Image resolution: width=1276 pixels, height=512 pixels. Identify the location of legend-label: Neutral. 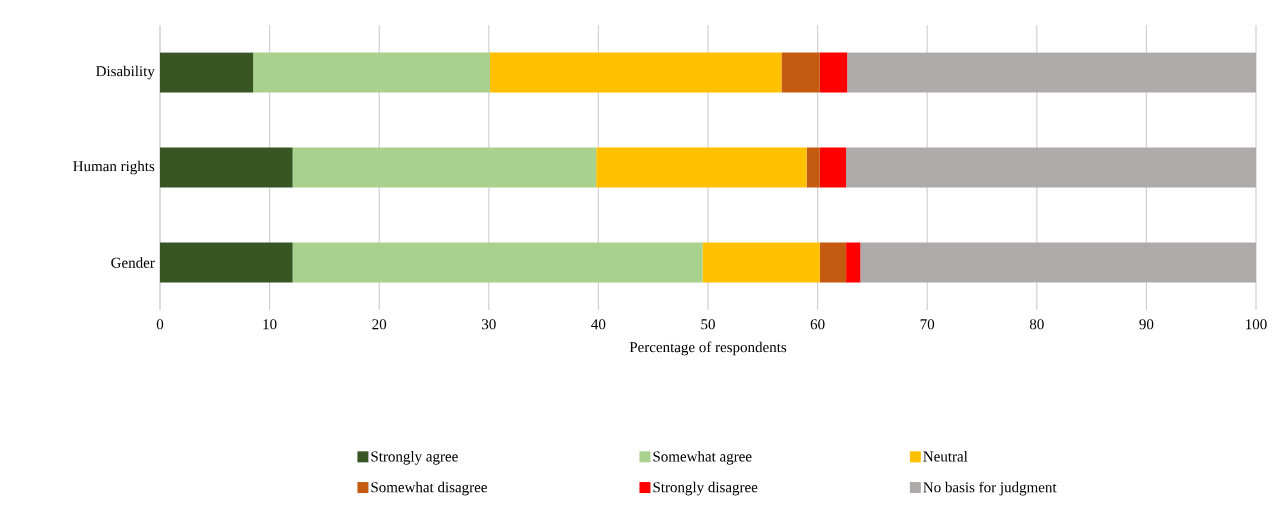
(945, 456).